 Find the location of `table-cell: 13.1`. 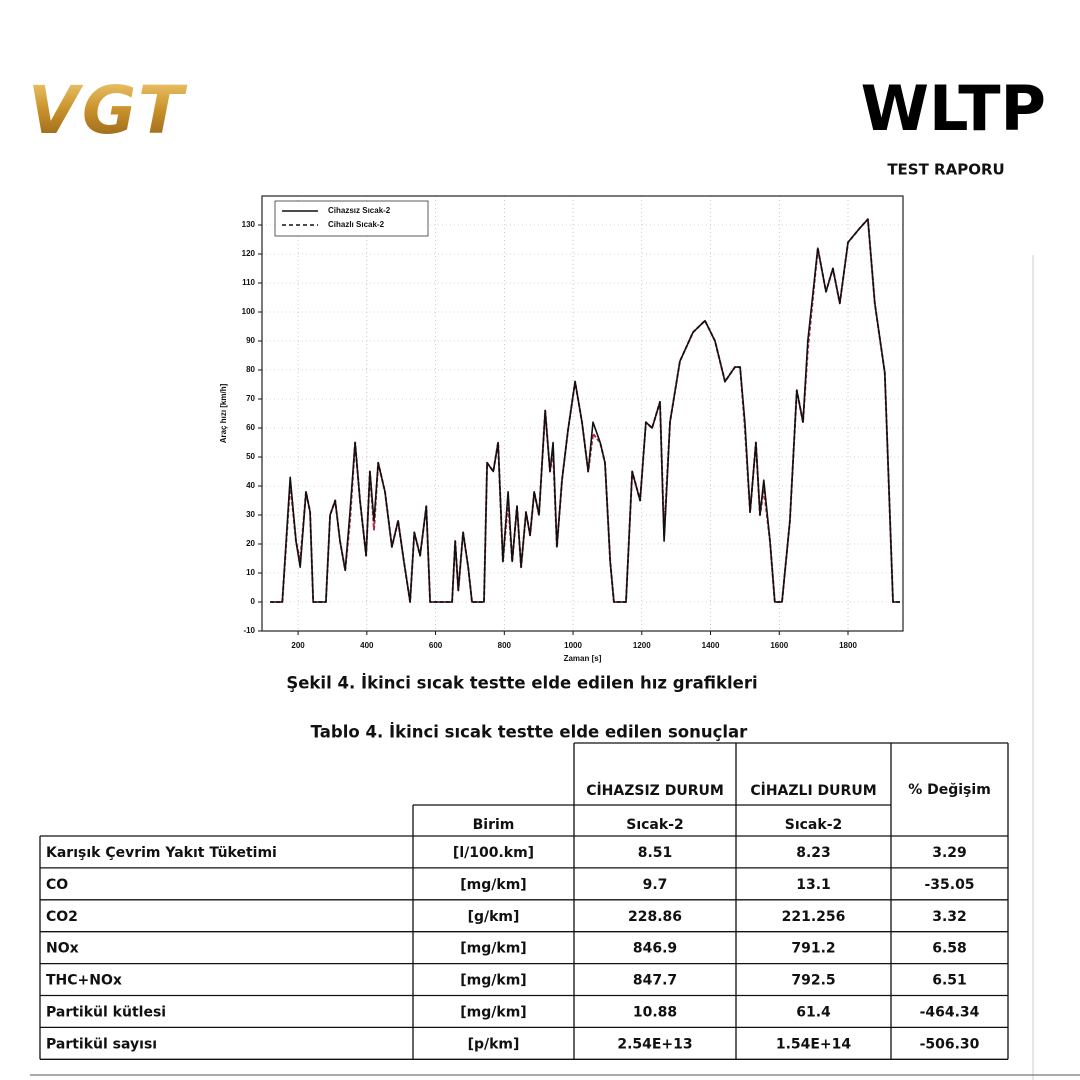

table-cell: 13.1 is located at coordinates (813, 885).